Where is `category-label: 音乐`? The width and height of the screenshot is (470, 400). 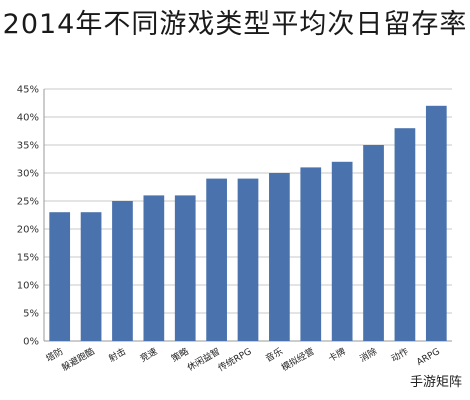 category-label: 音乐 is located at coordinates (274, 354).